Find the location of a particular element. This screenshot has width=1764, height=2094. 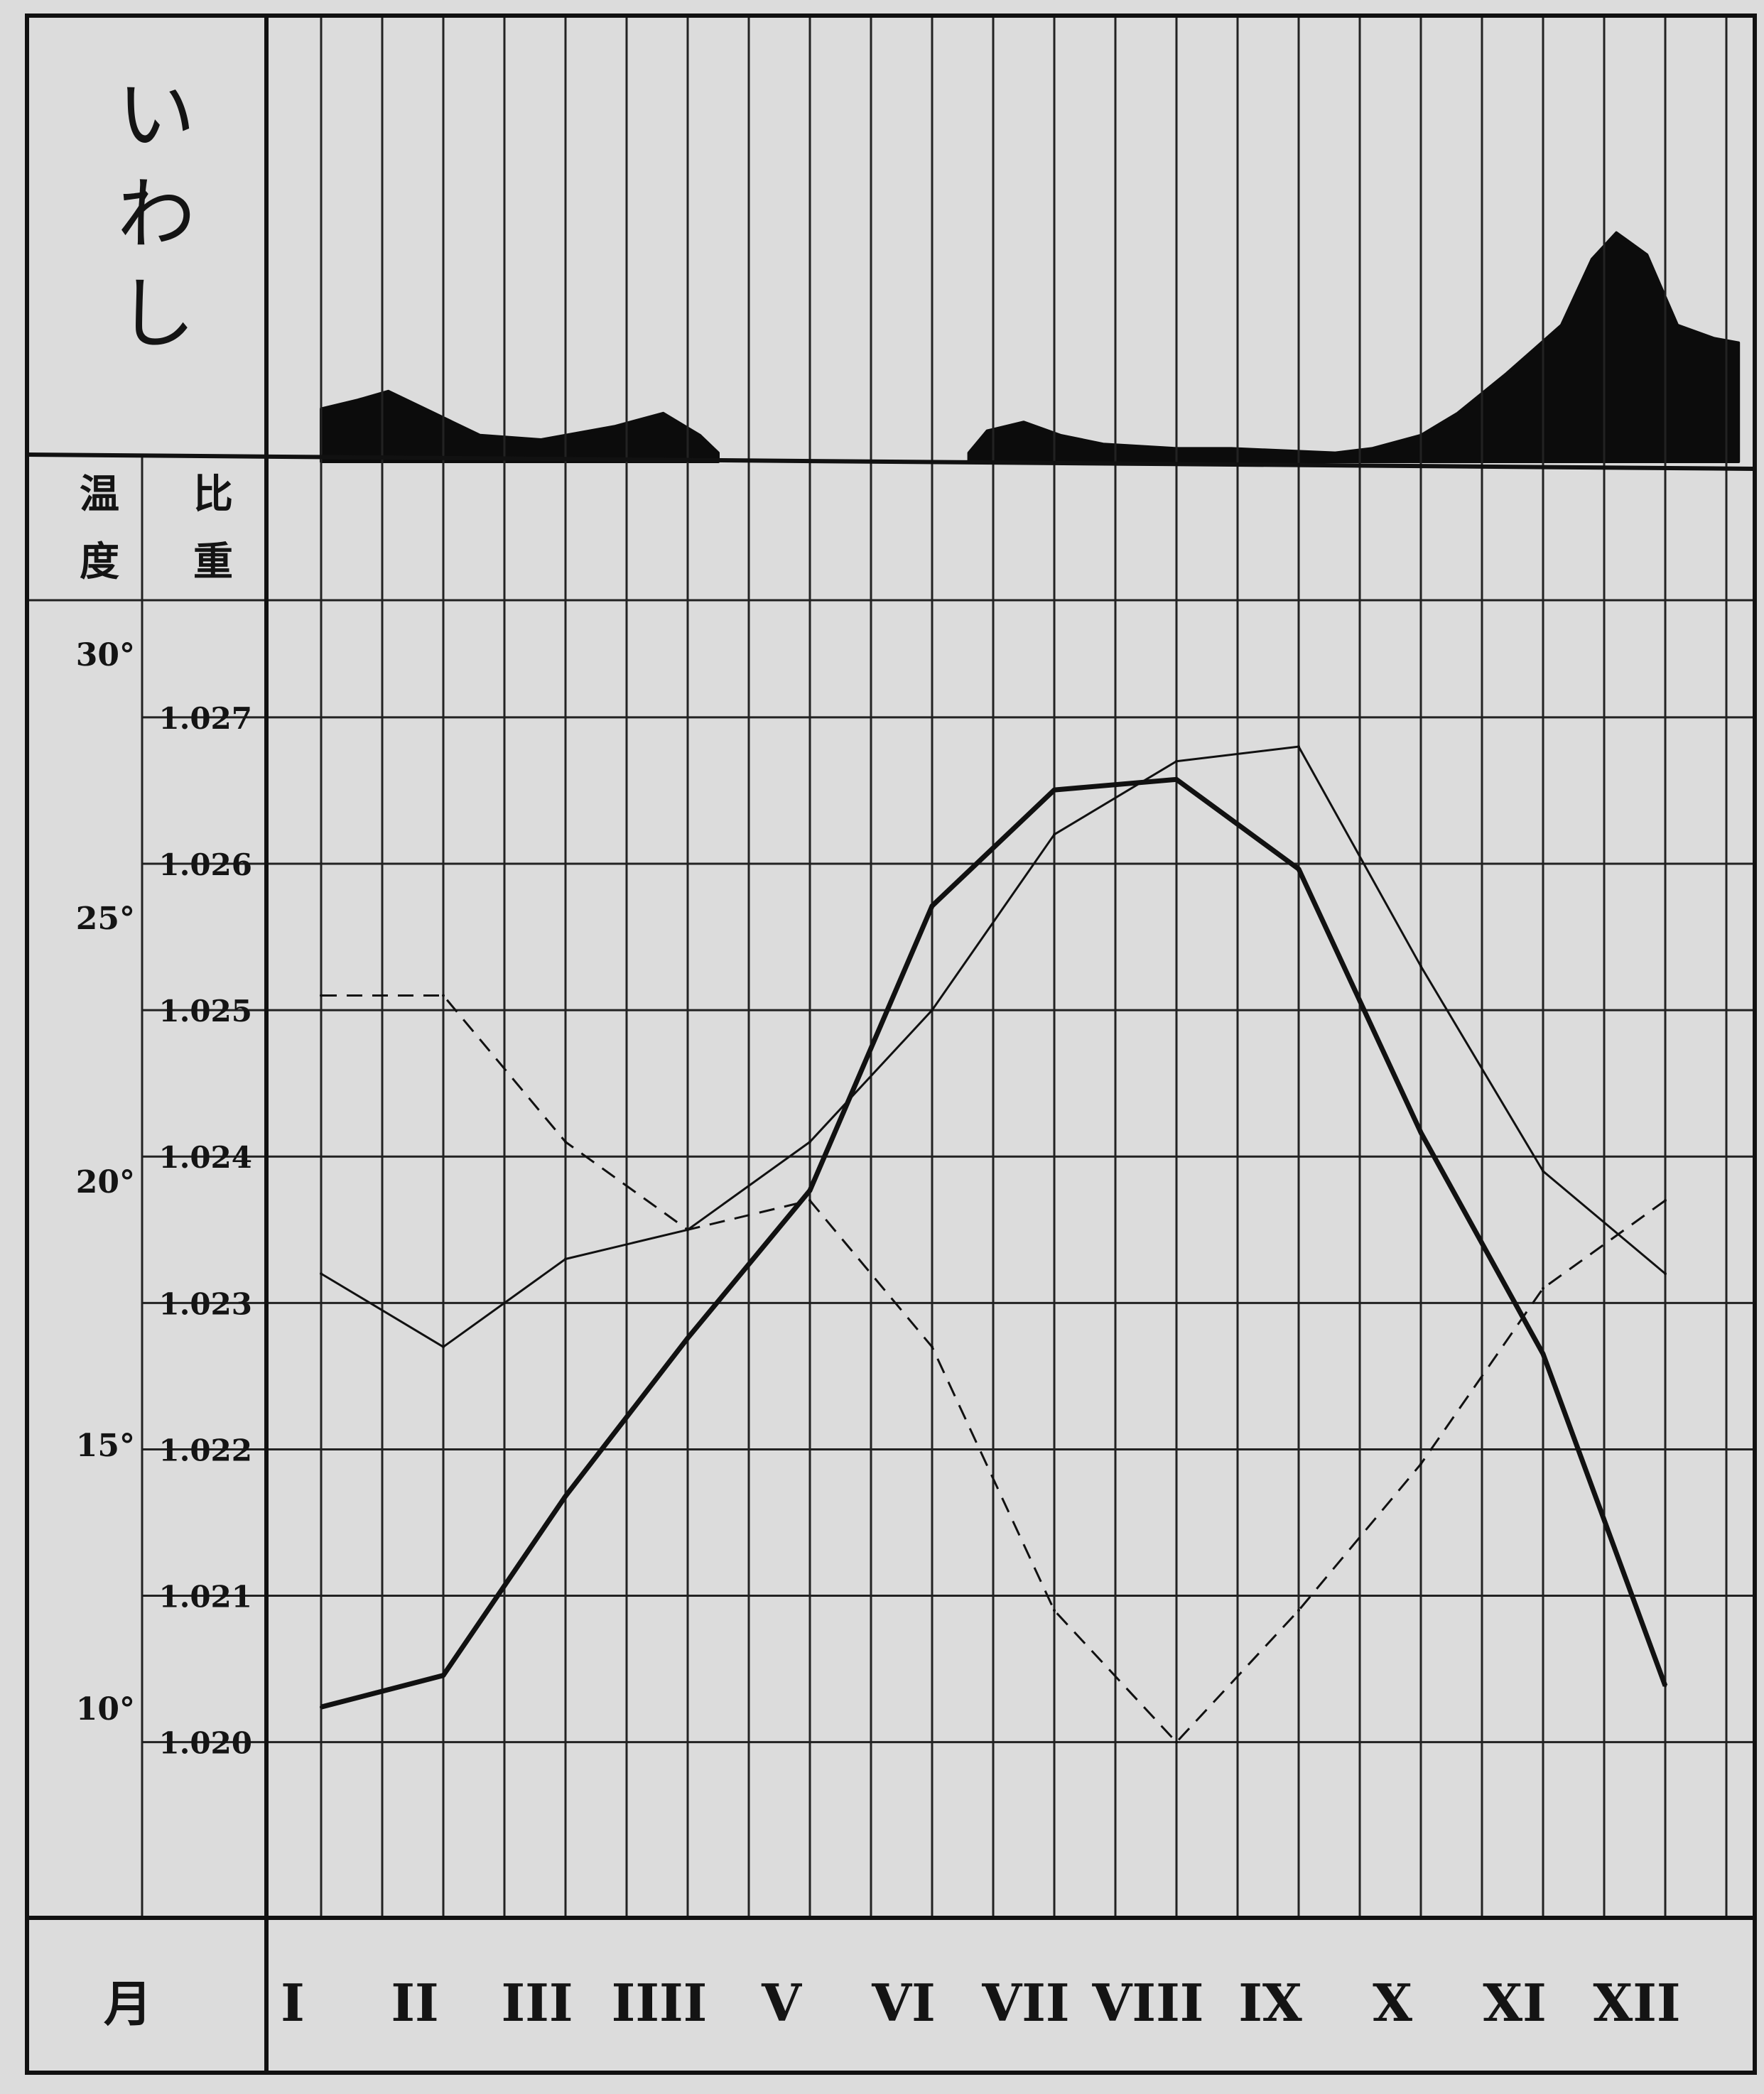

catch-panel-divider is located at coordinates (890, 462).